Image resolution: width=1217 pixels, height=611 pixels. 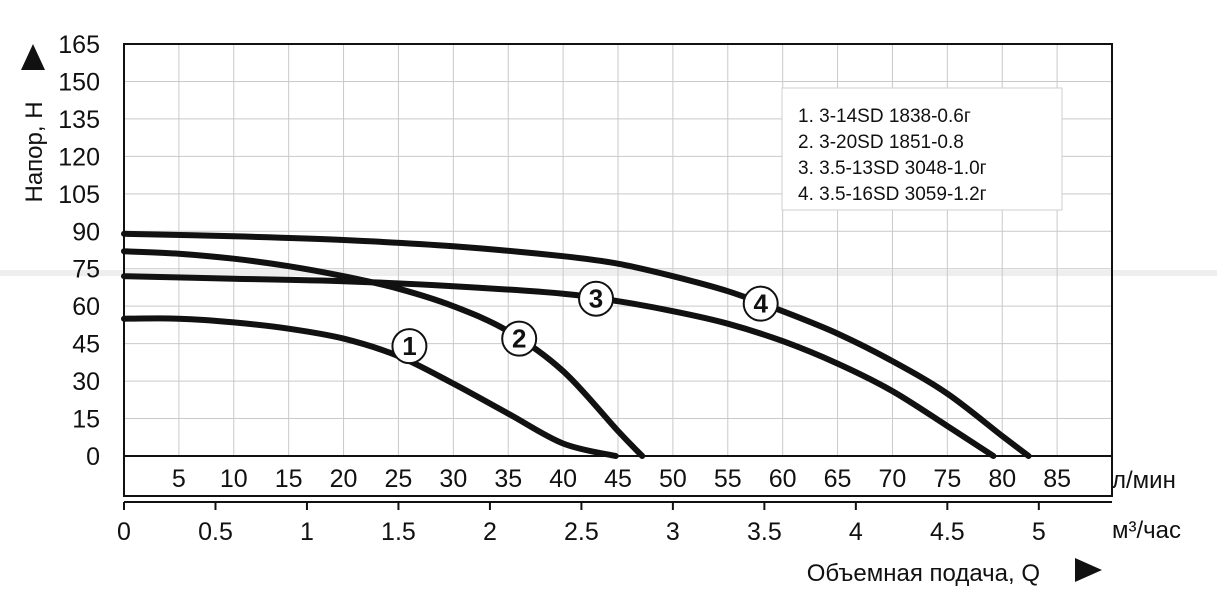 What do you see at coordinates (79, 120) in the screenshot?
I see `y-tick-label: 135` at bounding box center [79, 120].